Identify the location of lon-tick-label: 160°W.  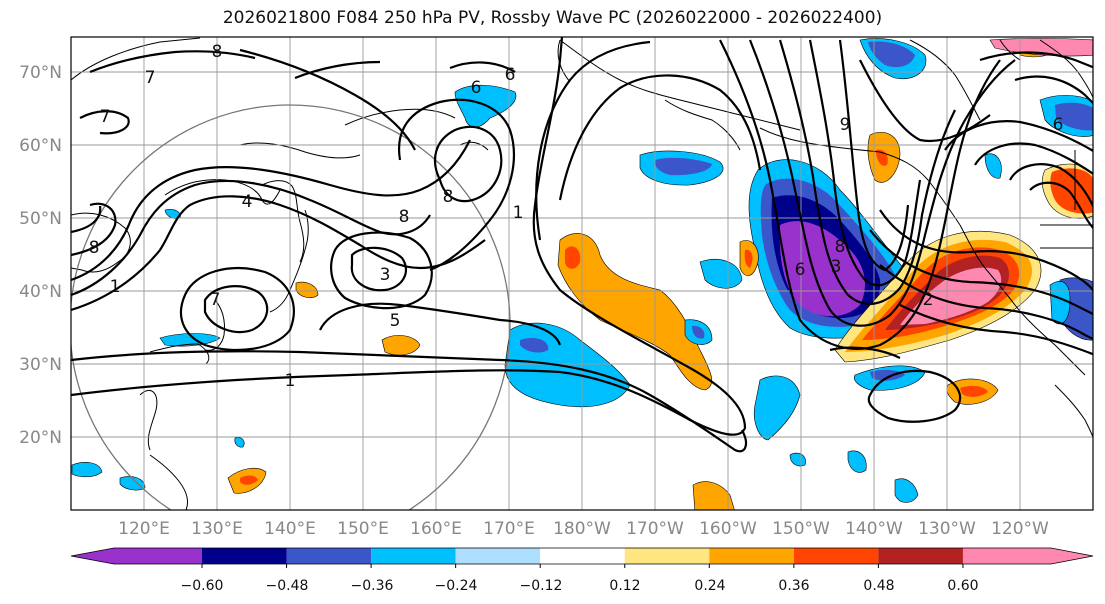
(728, 529).